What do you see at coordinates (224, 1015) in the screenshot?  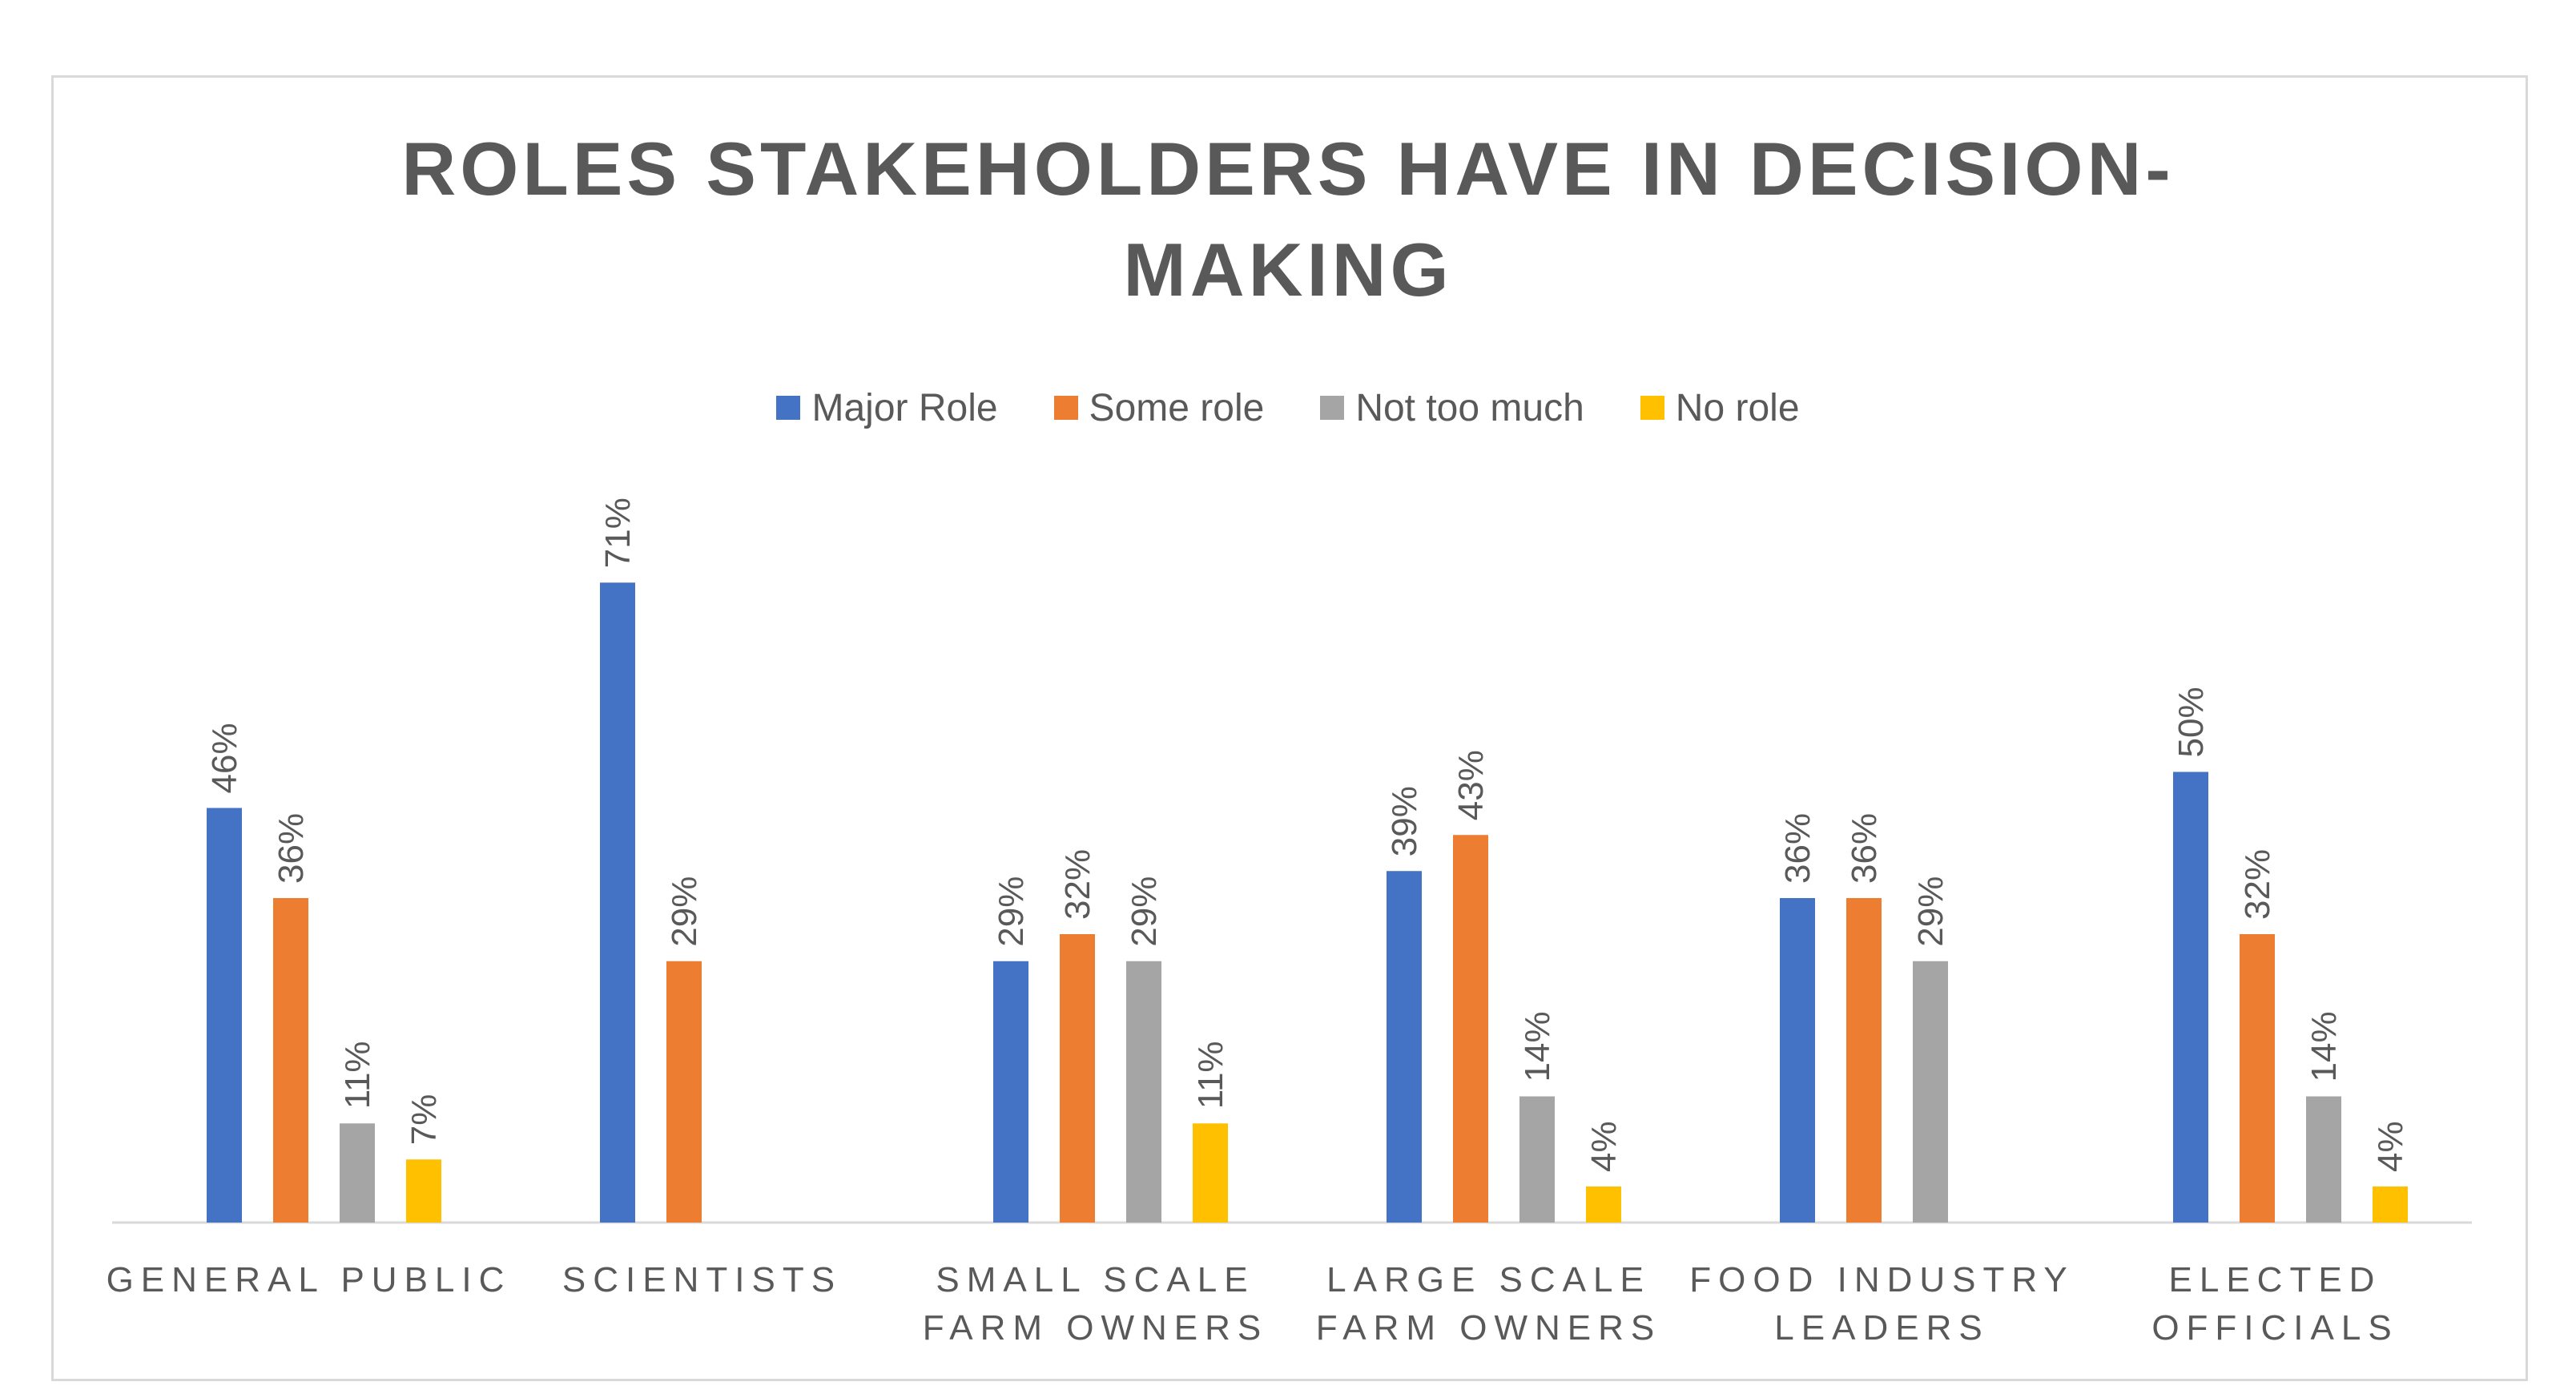 I see `bar-major-role-general-public` at bounding box center [224, 1015].